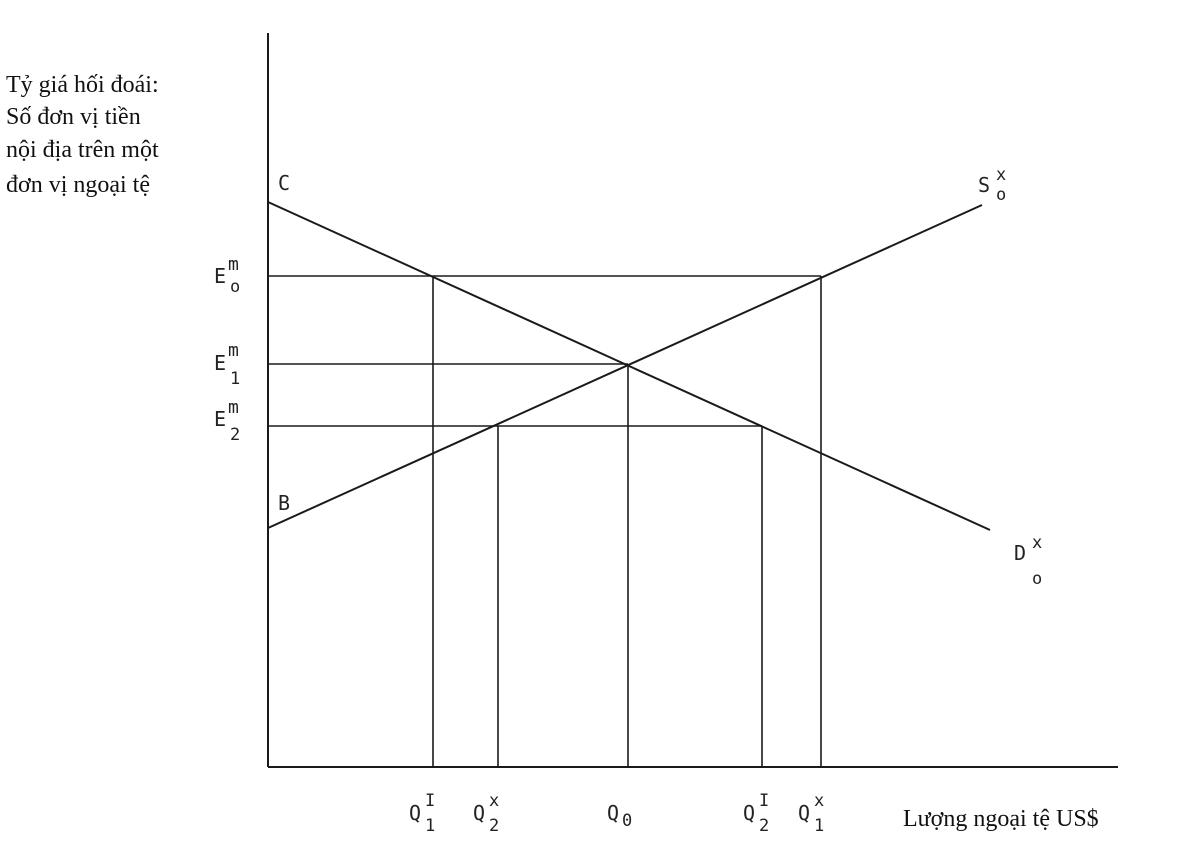  What do you see at coordinates (619, 816) in the screenshot?
I see `quantity-label-q0: Q 0` at bounding box center [619, 816].